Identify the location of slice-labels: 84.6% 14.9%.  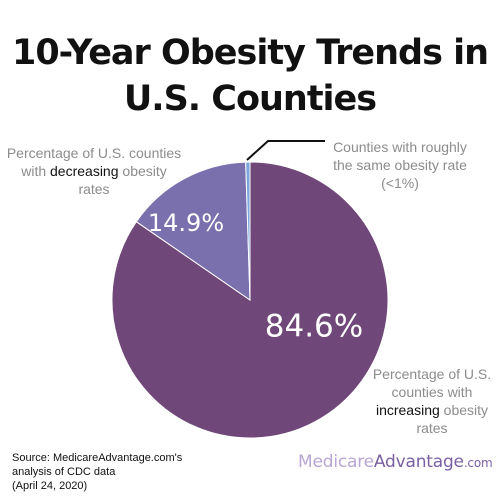
(255, 277).